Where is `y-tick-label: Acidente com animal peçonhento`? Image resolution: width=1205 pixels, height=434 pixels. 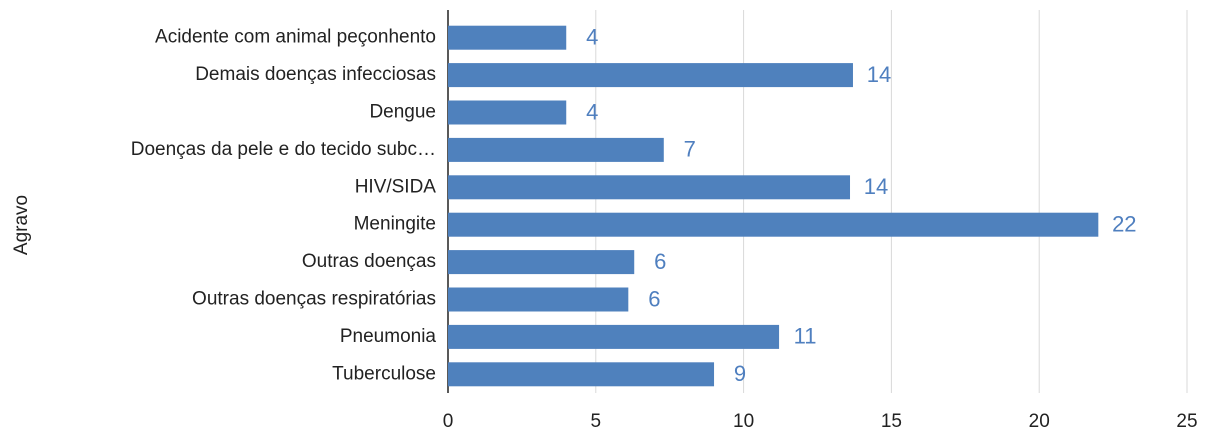
y-tick-label: Acidente com animal peçonhento is located at coordinates (295, 37).